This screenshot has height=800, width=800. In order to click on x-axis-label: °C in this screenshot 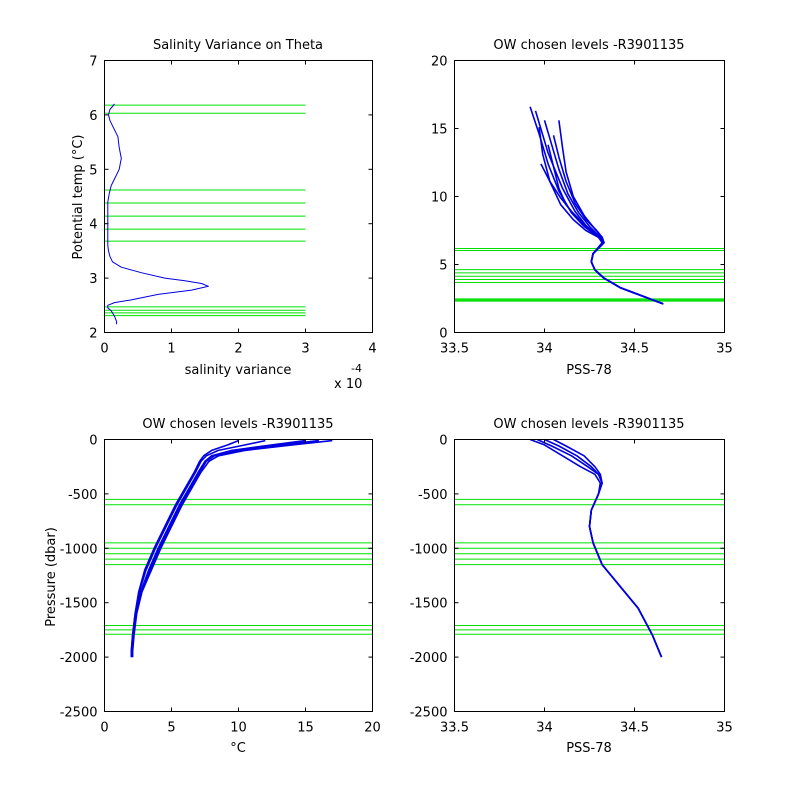, I will do `click(238, 748)`.